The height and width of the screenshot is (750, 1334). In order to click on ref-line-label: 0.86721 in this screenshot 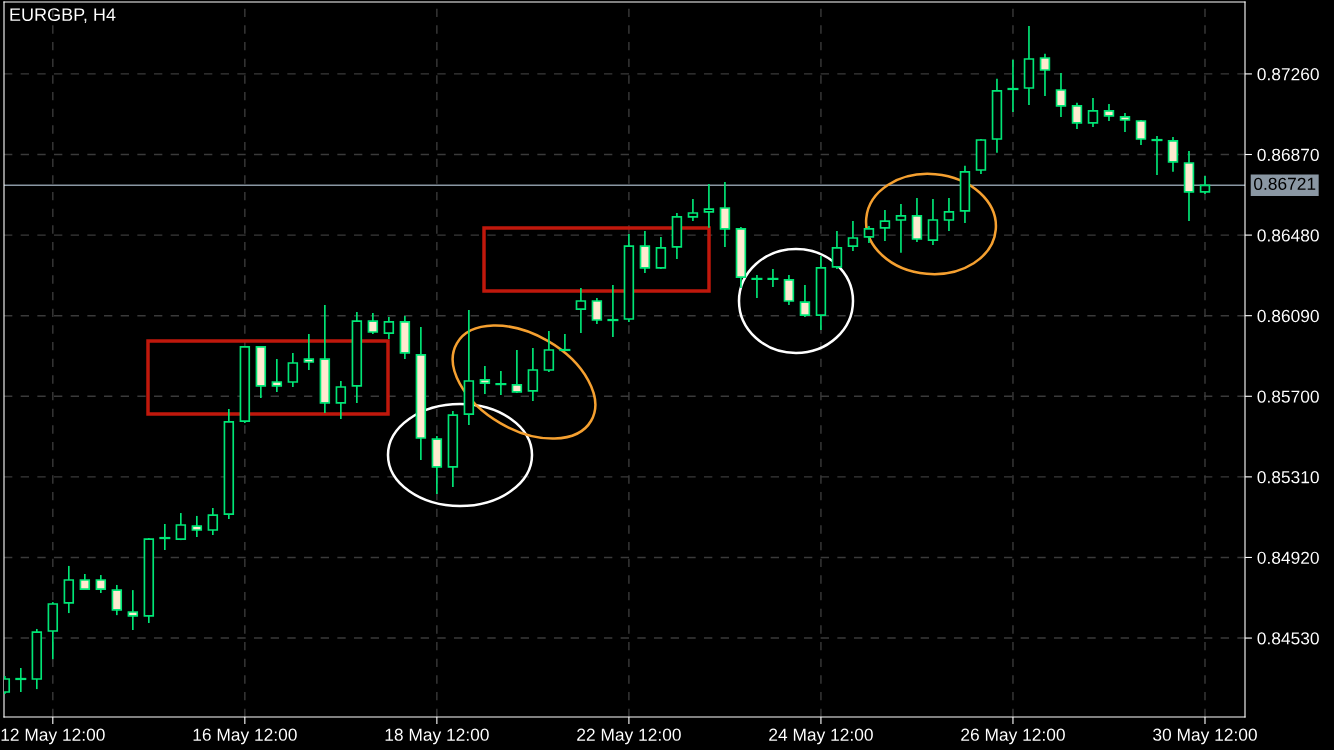, I will do `click(1285, 183)`.